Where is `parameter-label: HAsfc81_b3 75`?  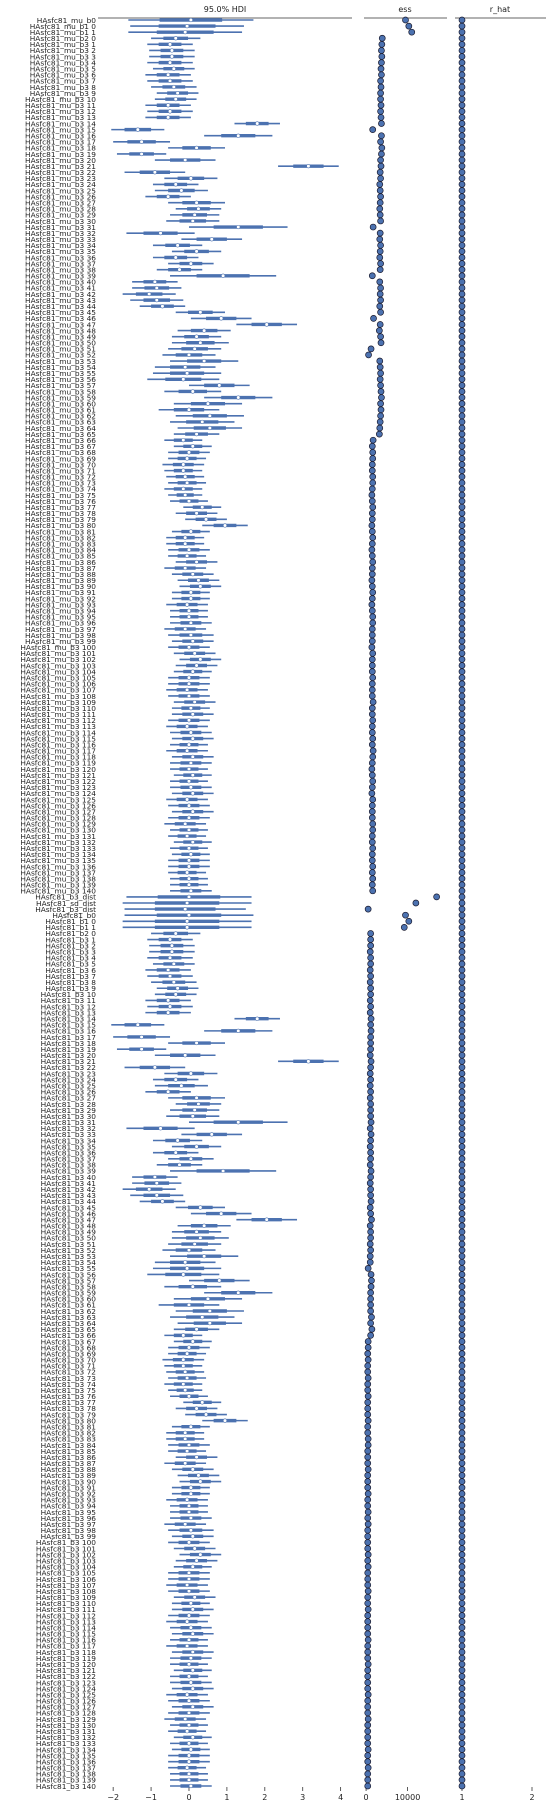
parameter-label: HAsfc81_b3 75 is located at coordinates (69, 1390).